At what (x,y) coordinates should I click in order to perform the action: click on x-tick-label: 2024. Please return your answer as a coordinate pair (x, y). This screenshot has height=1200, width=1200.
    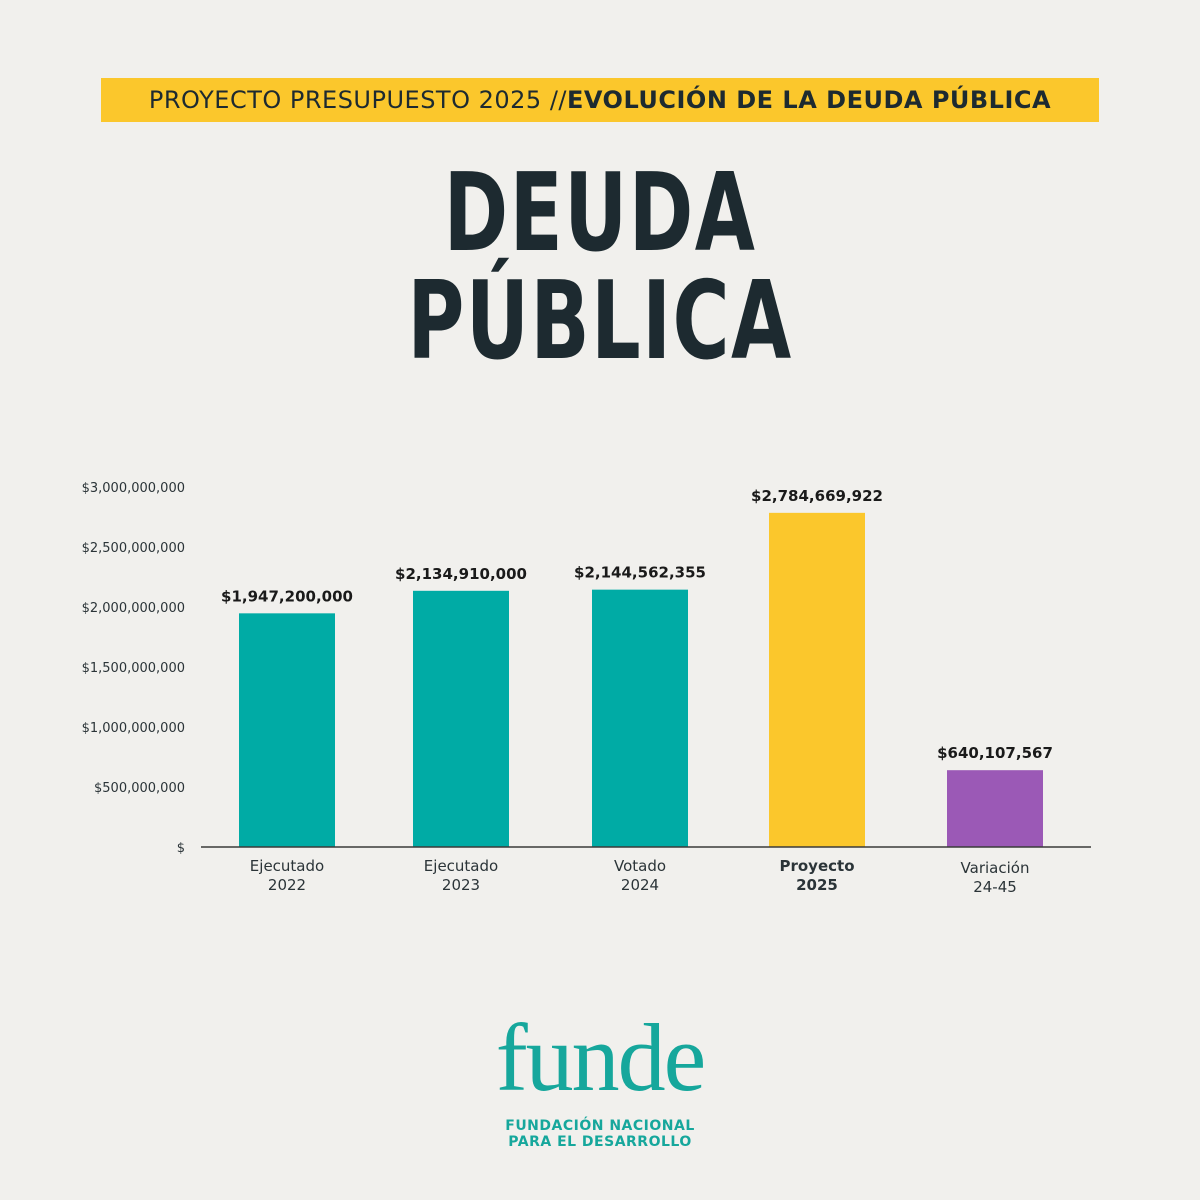
    Looking at the image, I should click on (640, 885).